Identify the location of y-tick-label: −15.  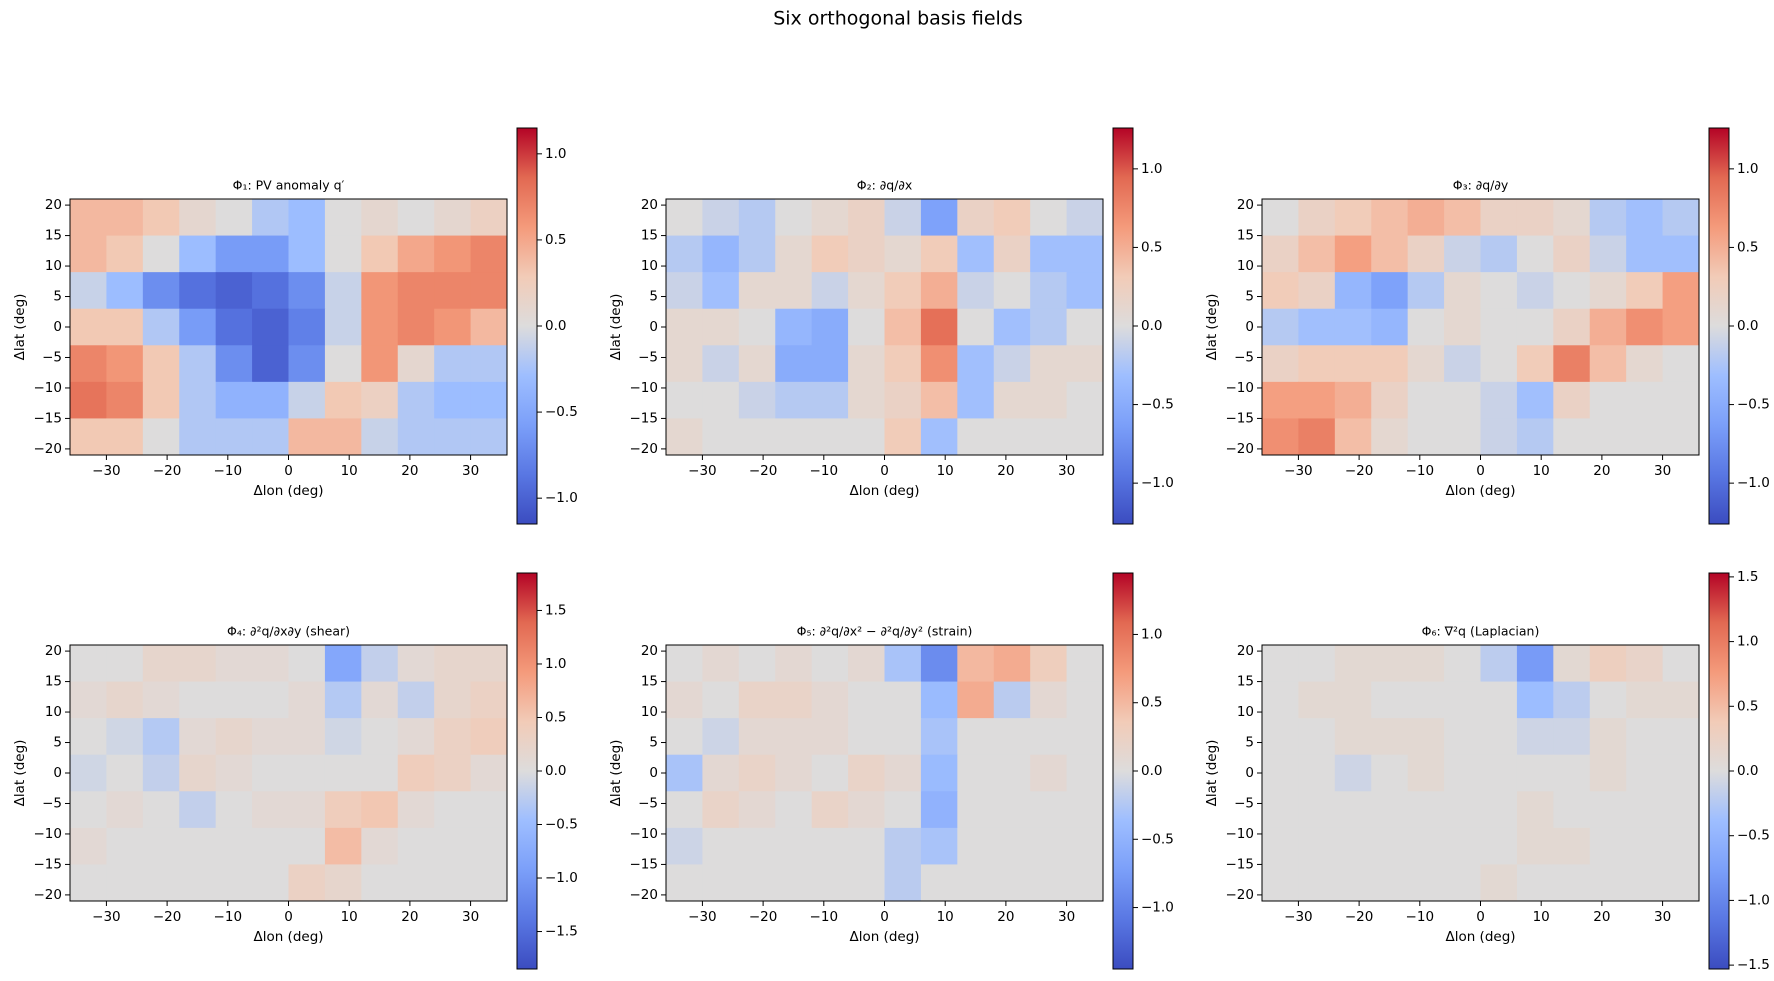
(48, 864).